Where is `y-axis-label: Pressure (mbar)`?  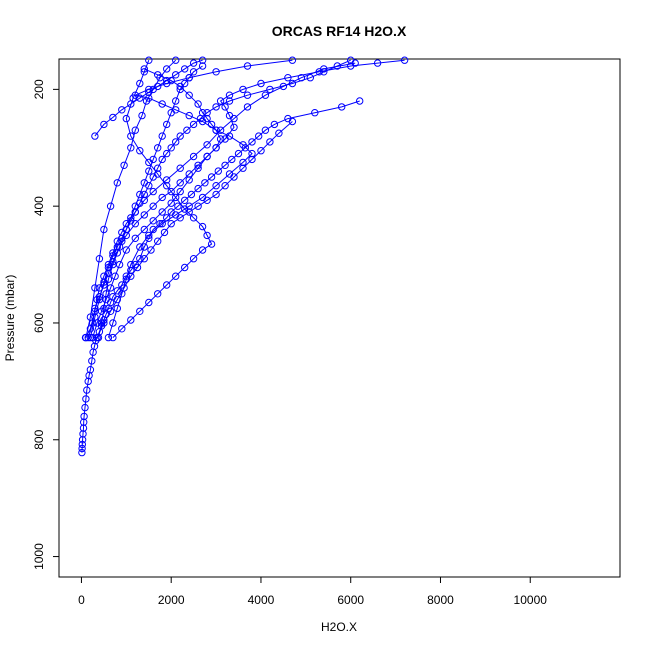 y-axis-label: Pressure (mbar) is located at coordinates (10, 318).